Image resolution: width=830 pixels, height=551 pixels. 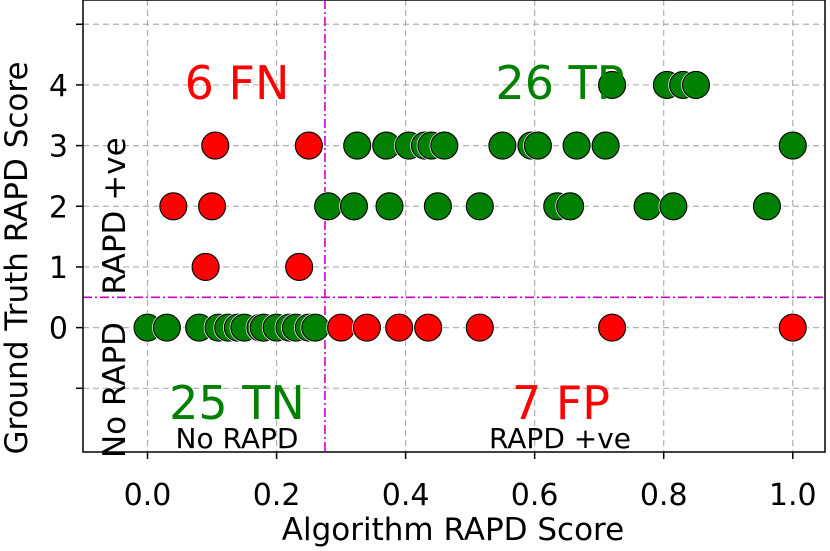 What do you see at coordinates (664, 495) in the screenshot?
I see `x-tick-label: 0.8` at bounding box center [664, 495].